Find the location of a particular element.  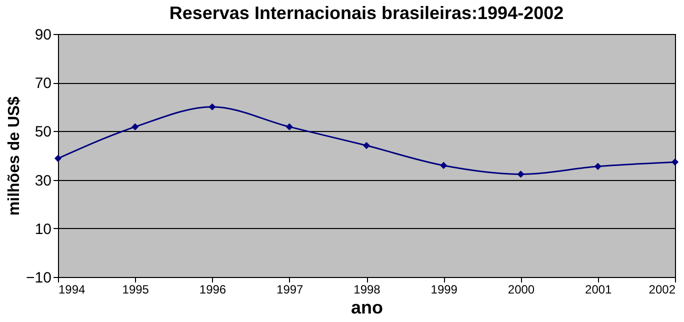

x-tick-label: 1996 is located at coordinates (212, 289).